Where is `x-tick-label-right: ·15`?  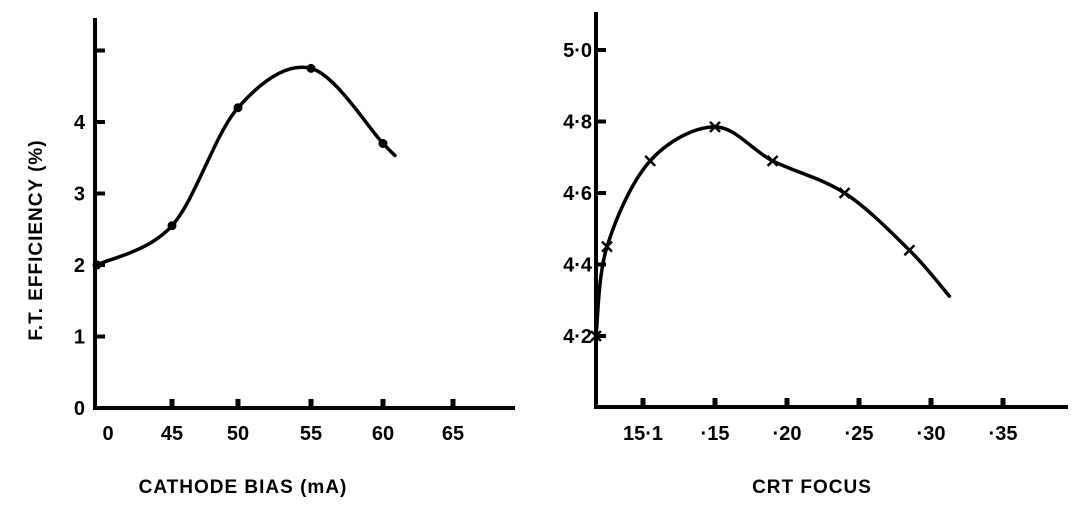 x-tick-label-right: ·15 is located at coordinates (715, 434).